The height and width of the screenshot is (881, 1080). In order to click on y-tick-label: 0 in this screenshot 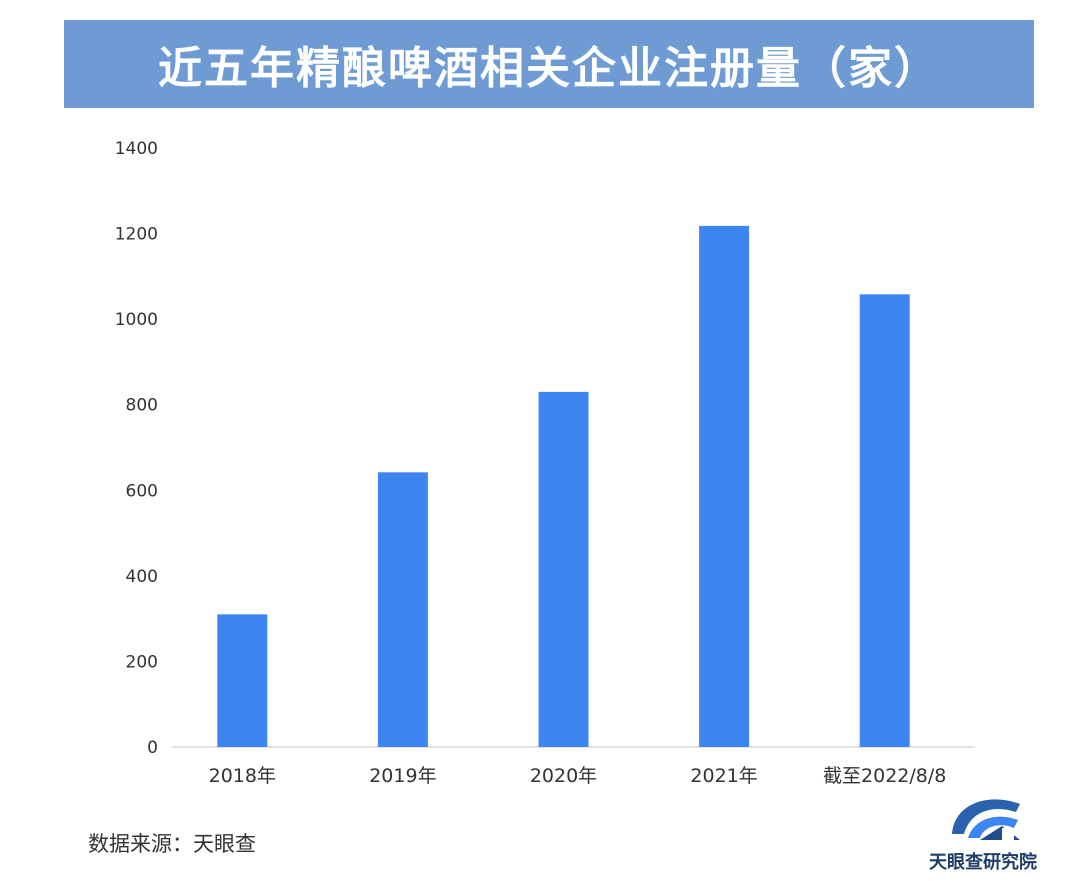, I will do `click(152, 748)`.